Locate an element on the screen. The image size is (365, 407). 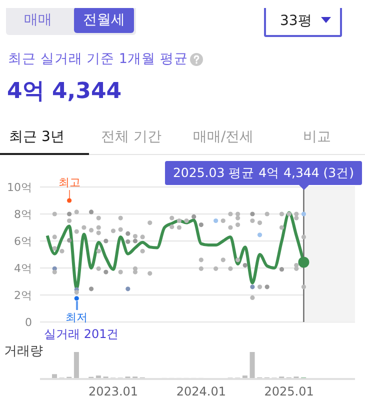
x-tick-label: 2023.01 is located at coordinates (113, 391).